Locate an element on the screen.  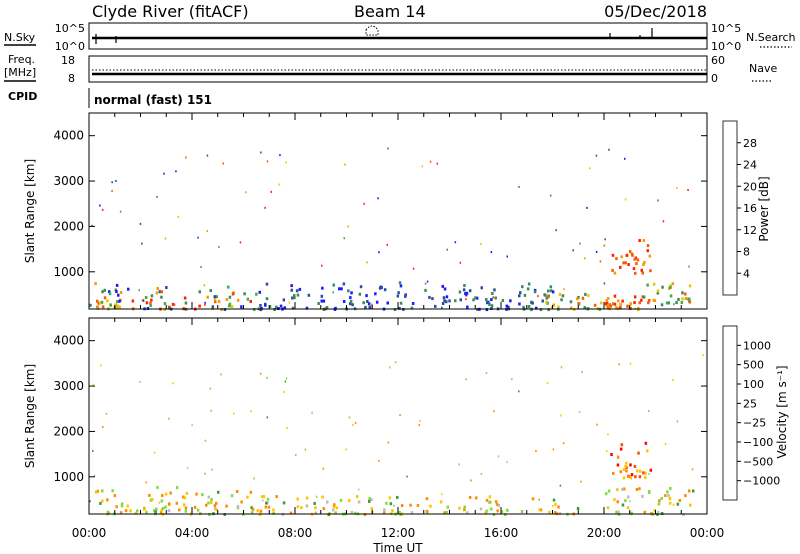
cpid-value: normal (fast) 151 is located at coordinates (153, 100).